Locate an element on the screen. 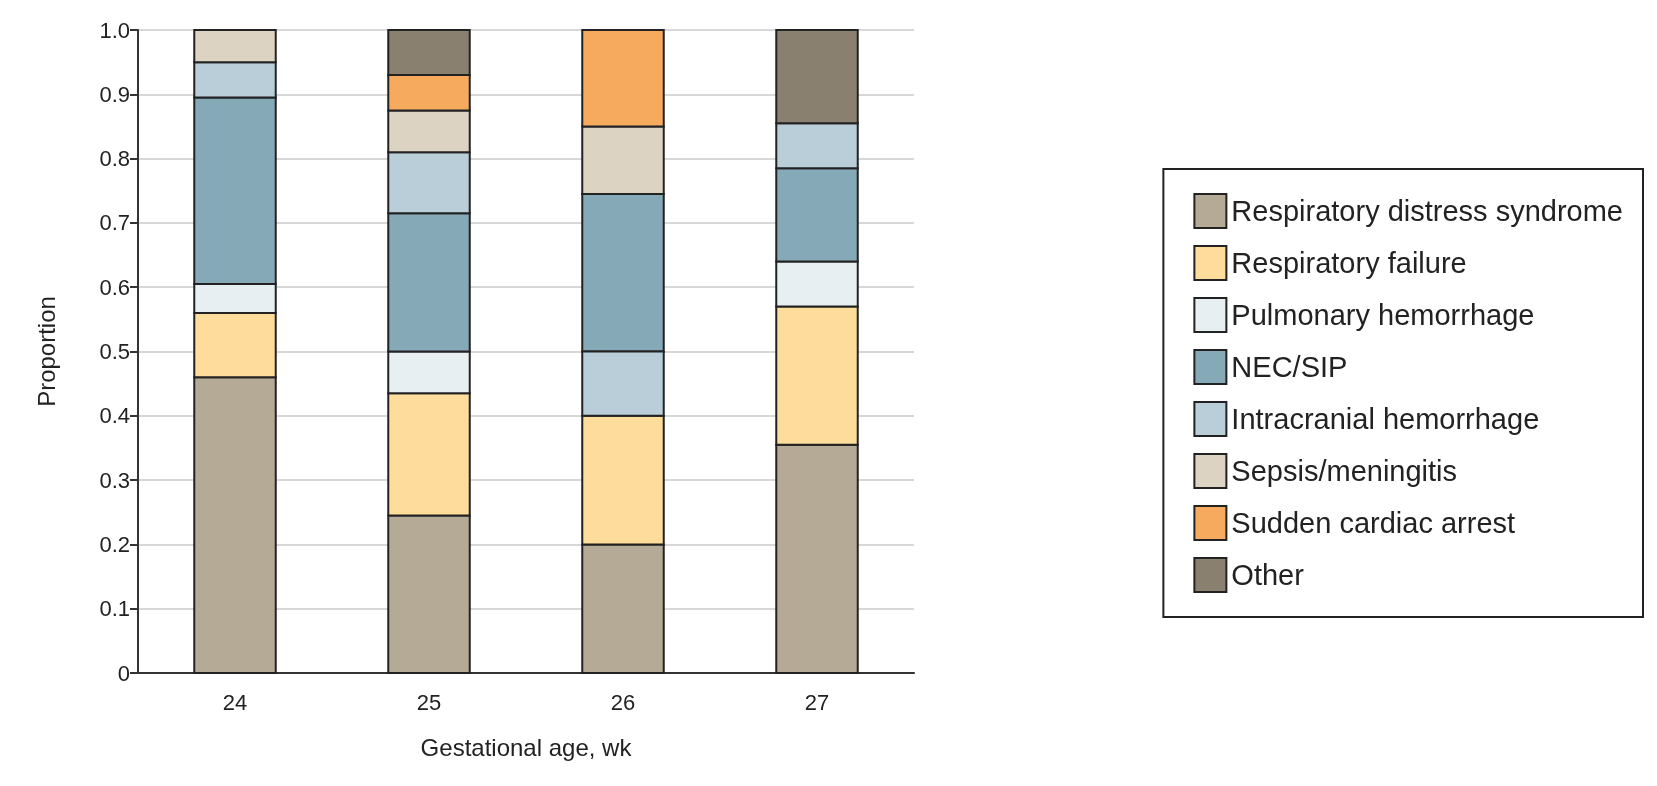  y-tick-label: 0.8 is located at coordinates (114, 159).